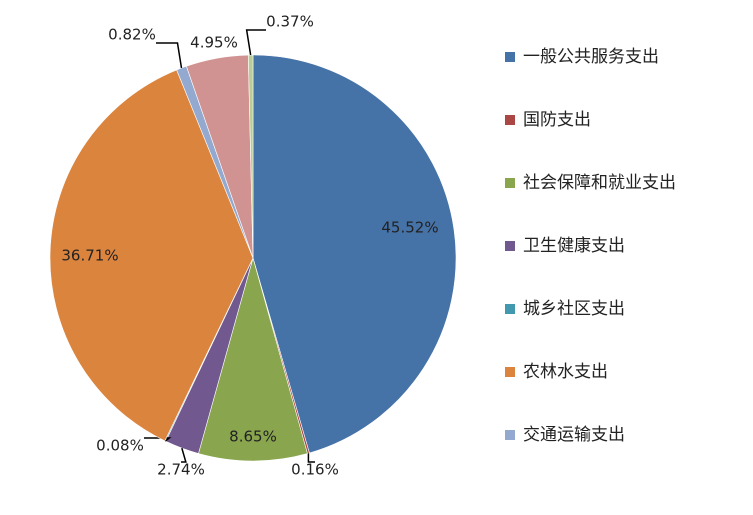 This screenshot has height=515, width=753. Describe the element at coordinates (132, 35) in the screenshot. I see `data-label: 0.82%` at that location.